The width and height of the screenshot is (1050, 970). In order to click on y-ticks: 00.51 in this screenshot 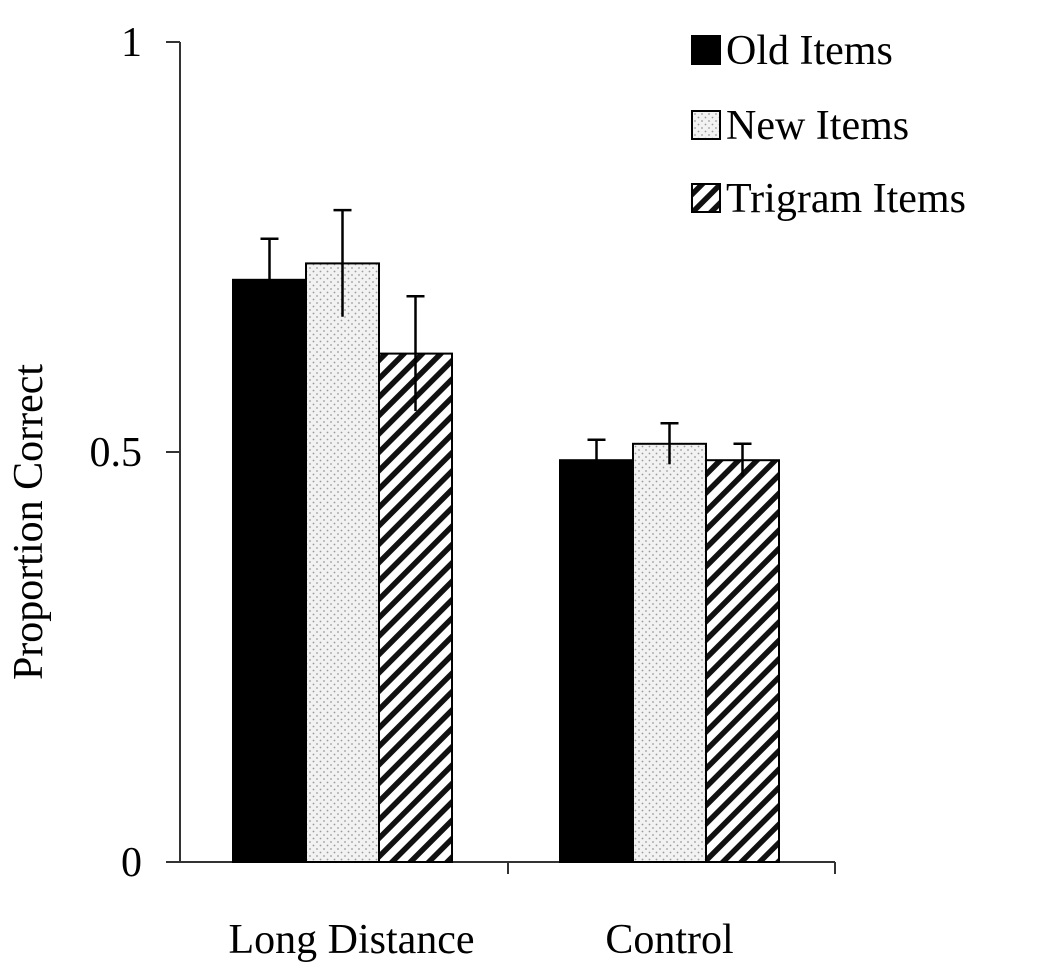, I will do `click(135, 453)`.